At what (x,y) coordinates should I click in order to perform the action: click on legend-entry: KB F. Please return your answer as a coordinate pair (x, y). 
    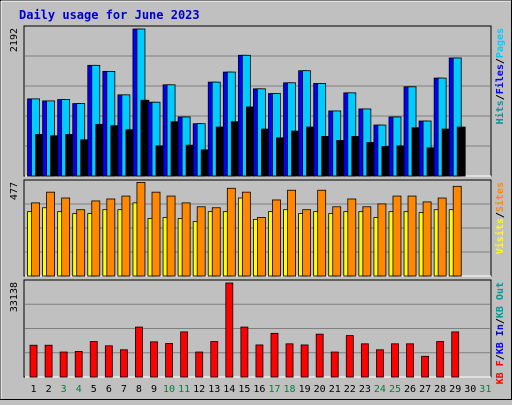
    Looking at the image, I should click on (500, 372).